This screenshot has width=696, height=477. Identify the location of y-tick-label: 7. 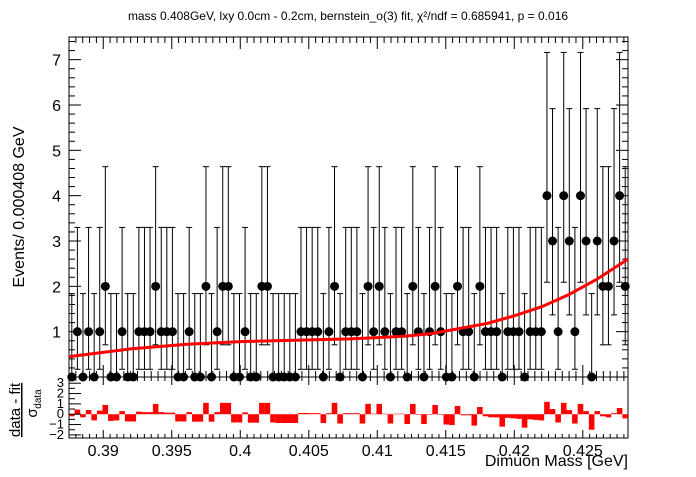
(56, 61).